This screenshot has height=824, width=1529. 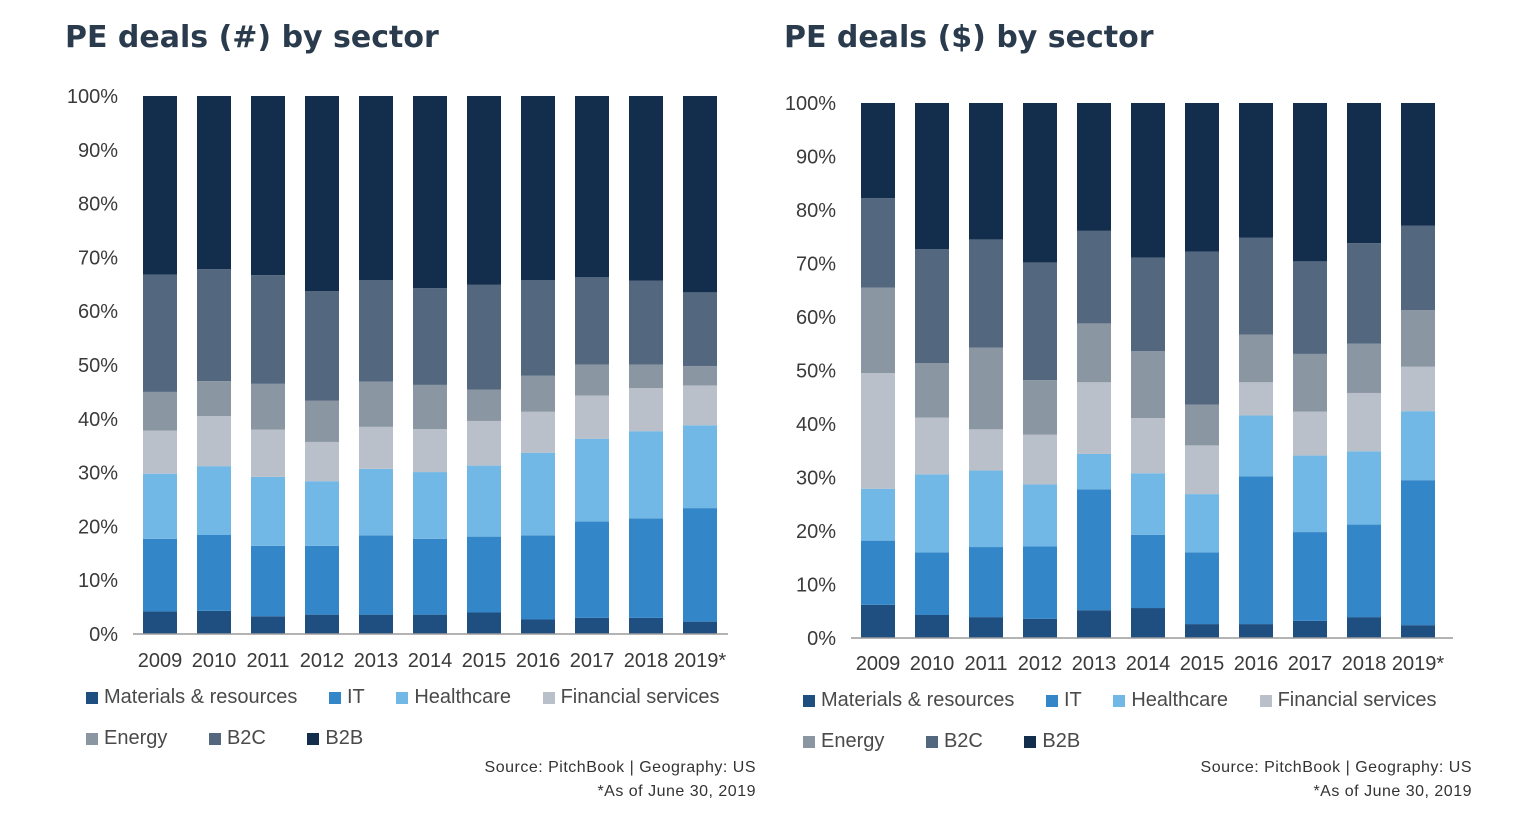 What do you see at coordinates (484, 501) in the screenshot?
I see `bar-segment-healthcare-2015` at bounding box center [484, 501].